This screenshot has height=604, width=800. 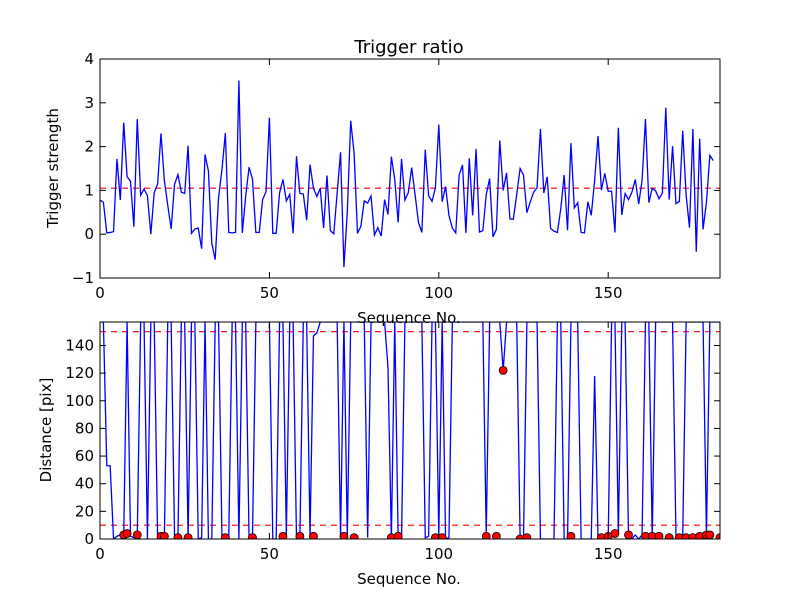 I want to click on x-axis-label-top: Sequence No., so click(x=409, y=318).